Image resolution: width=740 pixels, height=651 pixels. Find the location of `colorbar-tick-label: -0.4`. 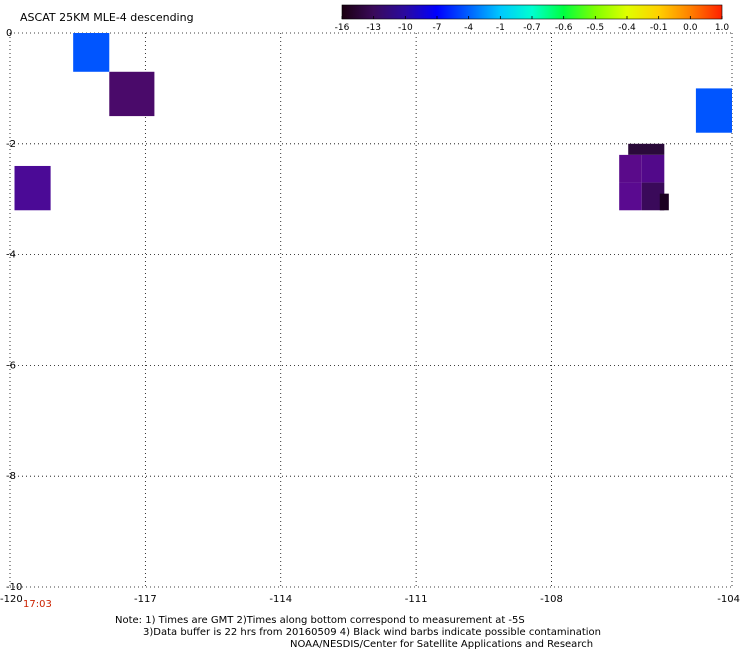

colorbar-tick-label: -0.4 is located at coordinates (627, 28).